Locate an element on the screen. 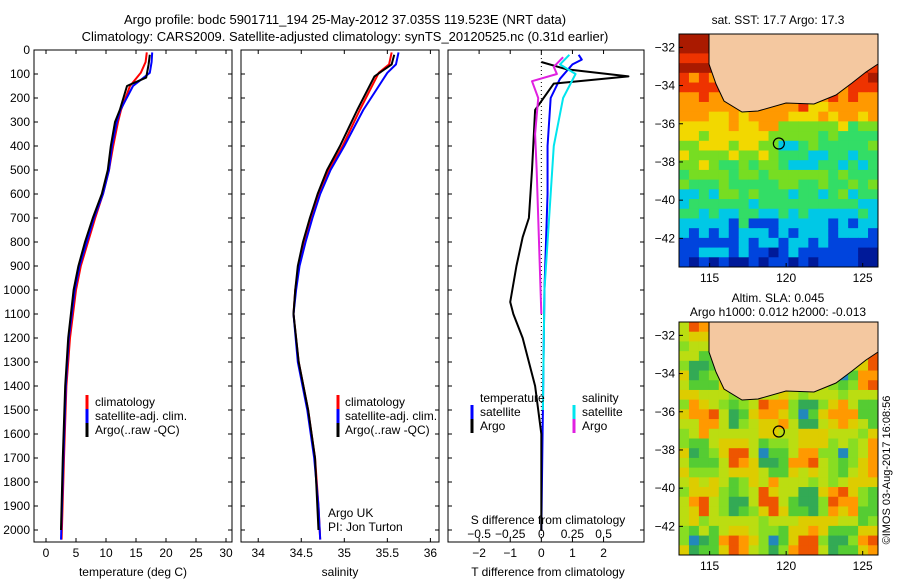 The image size is (900, 580). legend-label-satellite-adj: satellite-adj. clim. is located at coordinates (391, 416).